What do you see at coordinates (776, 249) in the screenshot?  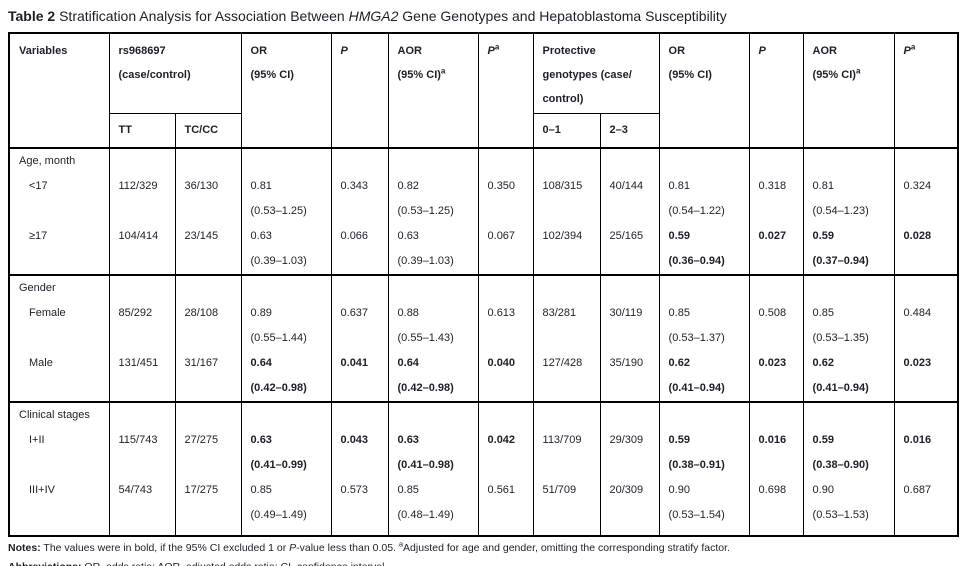 I see `value-cell: 0.027` at bounding box center [776, 249].